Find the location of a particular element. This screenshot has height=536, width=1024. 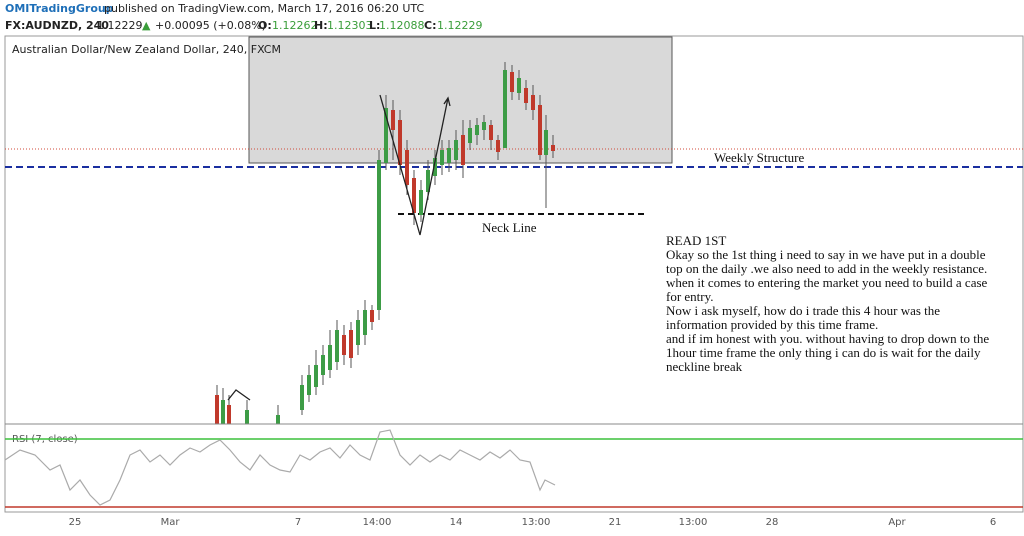

low-label: L: is located at coordinates (374, 25).